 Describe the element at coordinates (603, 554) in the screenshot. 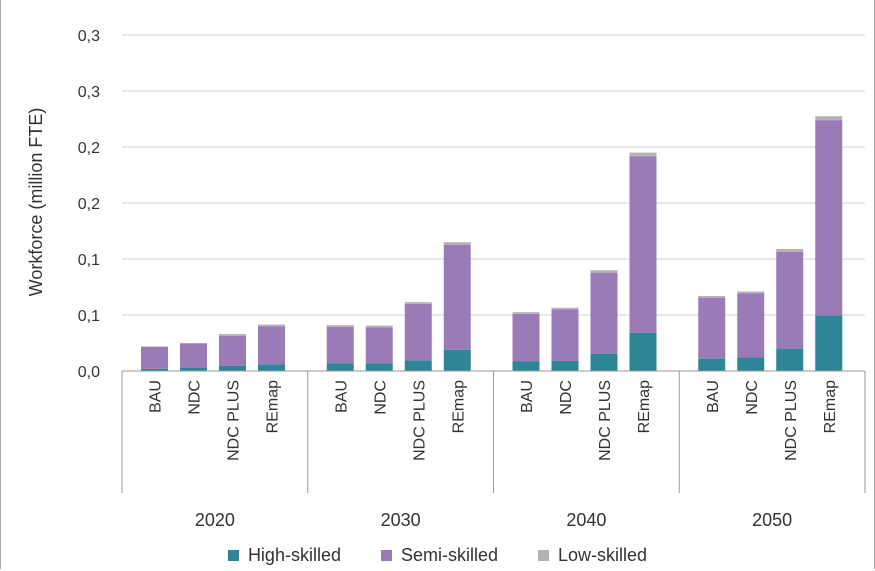

I see `legend-label: Low-skilled` at that location.